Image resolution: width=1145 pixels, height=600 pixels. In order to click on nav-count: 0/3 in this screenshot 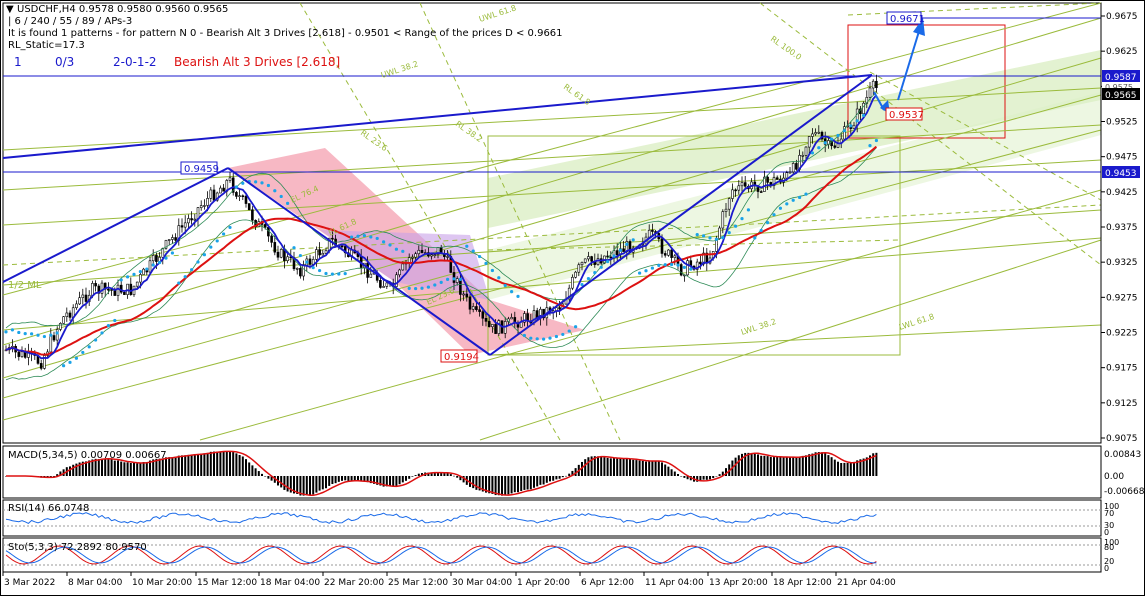, I will do `click(64, 62)`.